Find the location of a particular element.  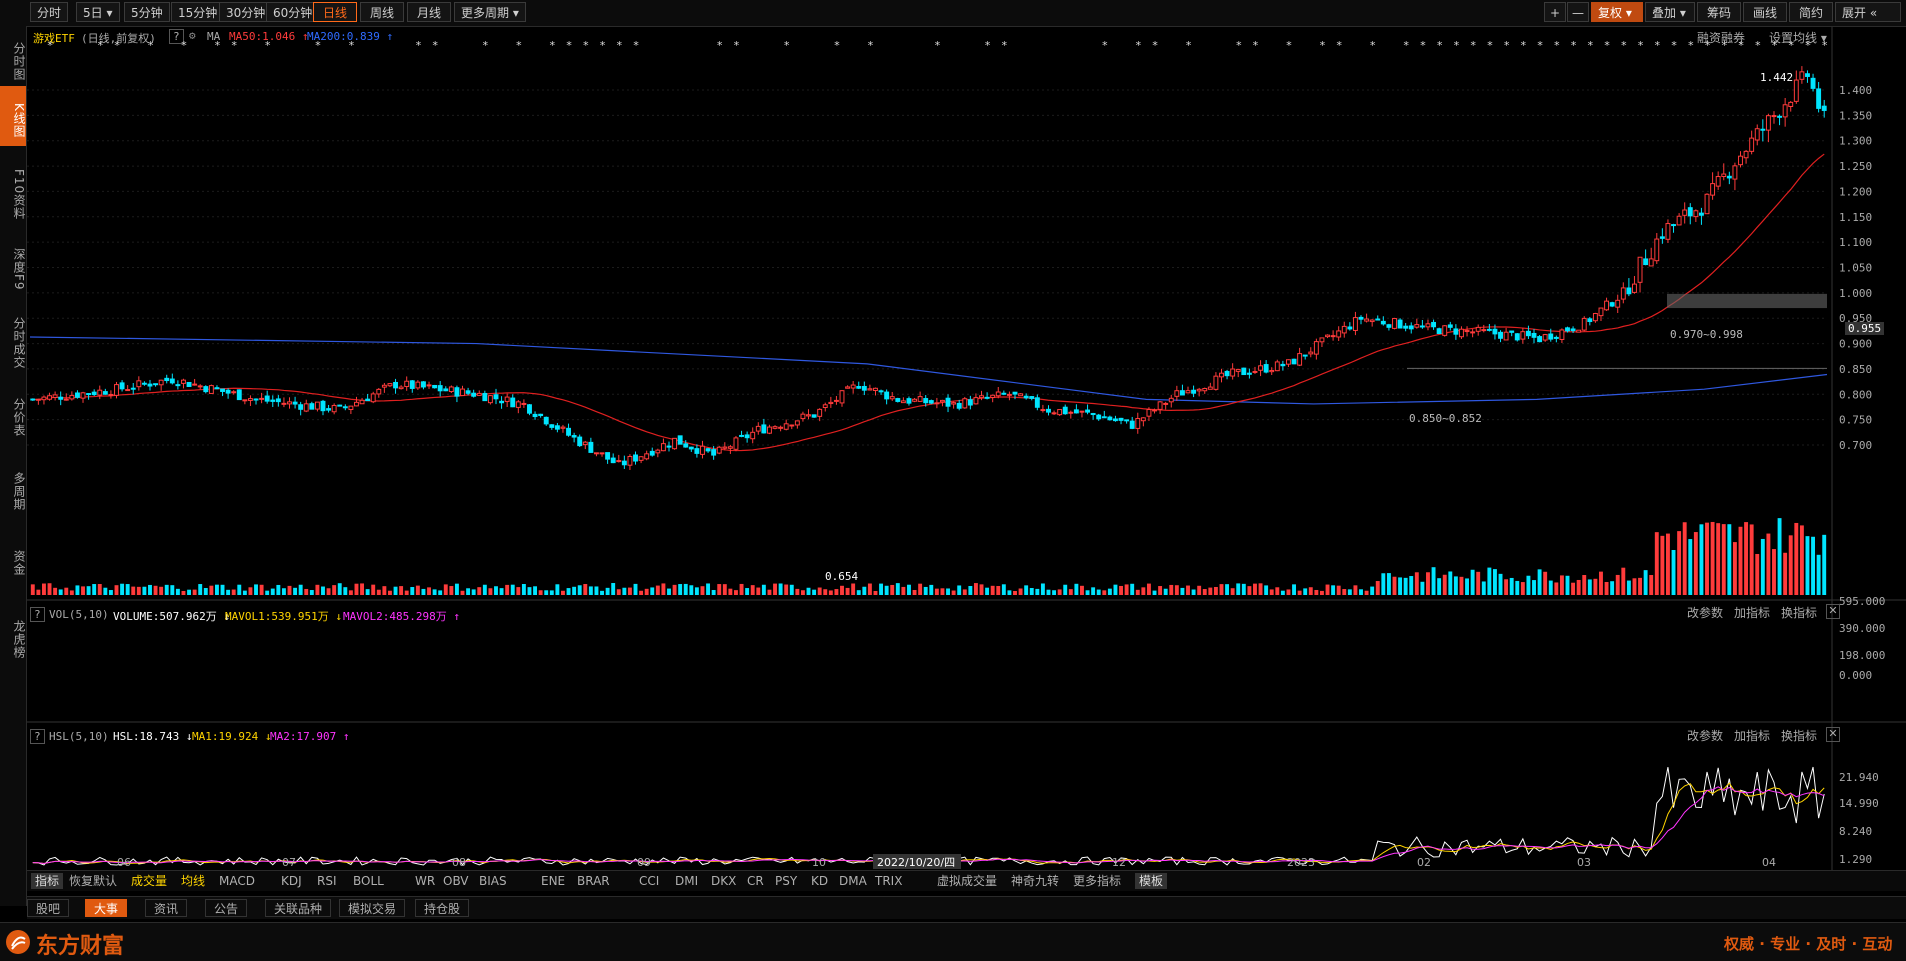

indicator-16: CR is located at coordinates (755, 881).